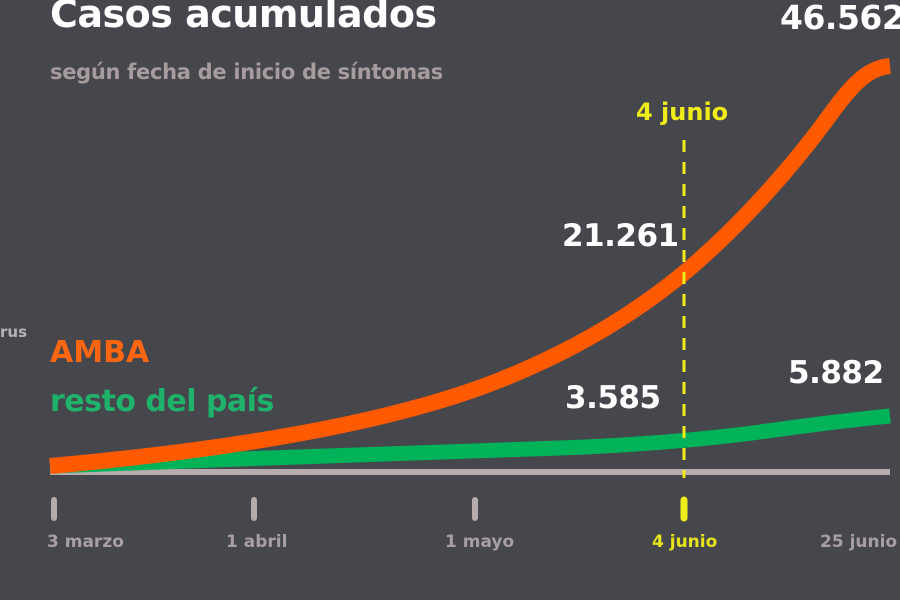 The width and height of the screenshot is (900, 600). What do you see at coordinates (14, 332) in the screenshot?
I see `cropped-side-text: rus` at bounding box center [14, 332].